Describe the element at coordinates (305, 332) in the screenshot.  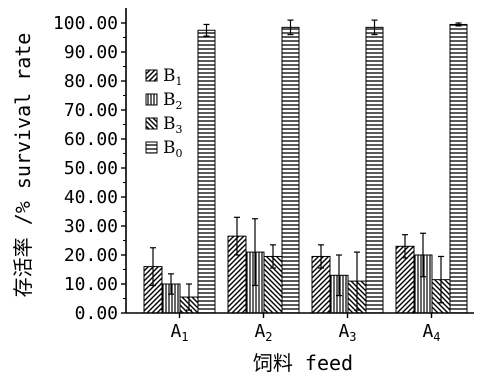
I see `category-labels: A1 A2 A3 A4` at that location.